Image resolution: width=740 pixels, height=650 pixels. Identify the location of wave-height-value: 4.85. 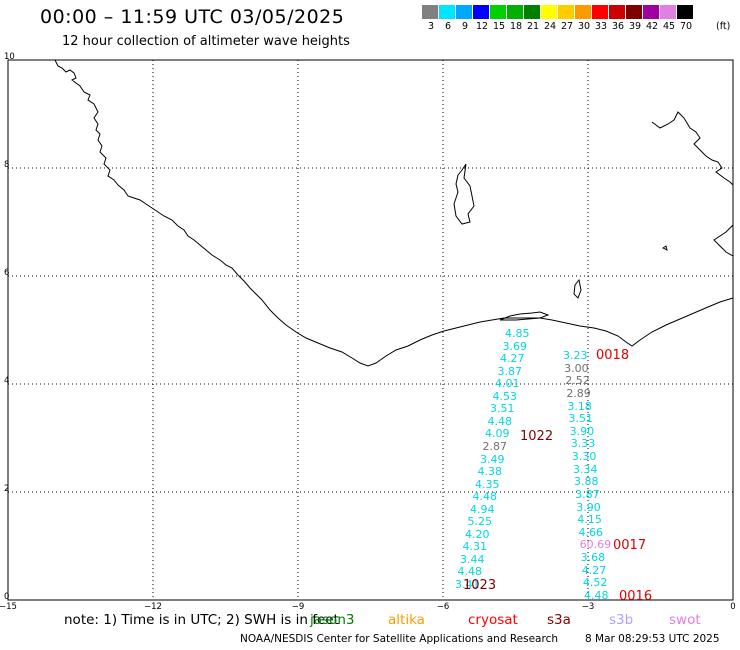
(517, 333).